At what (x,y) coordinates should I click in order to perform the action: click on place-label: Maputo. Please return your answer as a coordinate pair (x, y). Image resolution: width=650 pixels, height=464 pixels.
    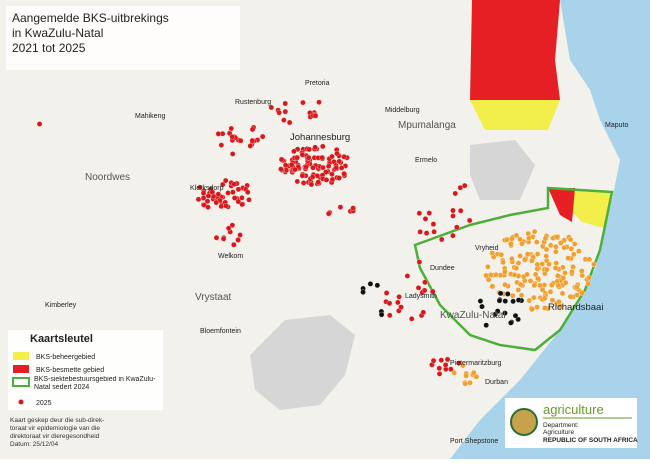
    Looking at the image, I should click on (616, 125).